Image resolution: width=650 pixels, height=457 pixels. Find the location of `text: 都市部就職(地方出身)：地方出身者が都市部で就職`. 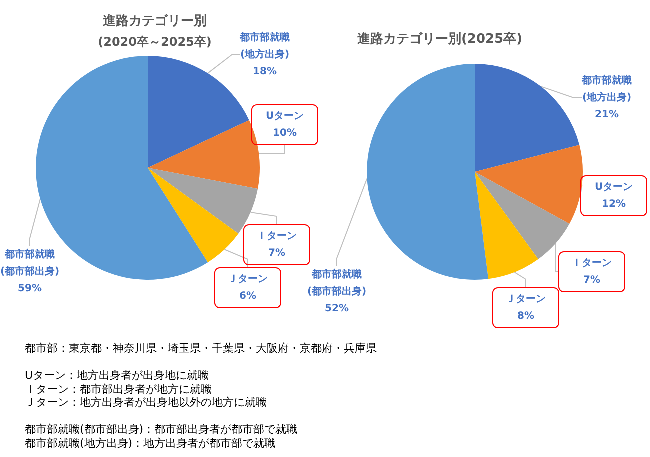

text: 都市部就職(地方出身)：地方出身者が都市部で就職 is located at coordinates (151, 443).